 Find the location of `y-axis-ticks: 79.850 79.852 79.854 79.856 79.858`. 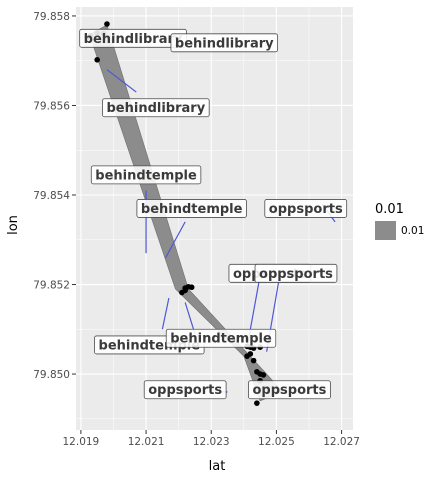

y-axis-ticks: 79.850 79.852 79.854 79.856 79.858 is located at coordinates (54, 196).